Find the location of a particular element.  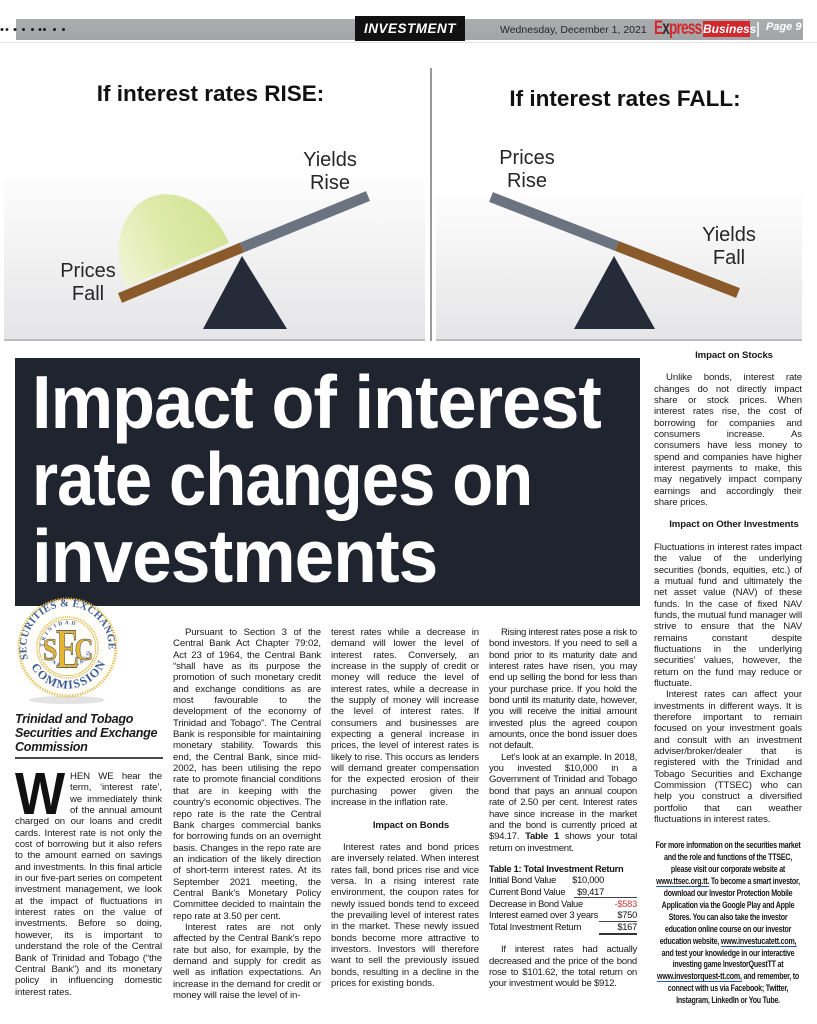

svg-text: E is located at coordinates (67, 649).